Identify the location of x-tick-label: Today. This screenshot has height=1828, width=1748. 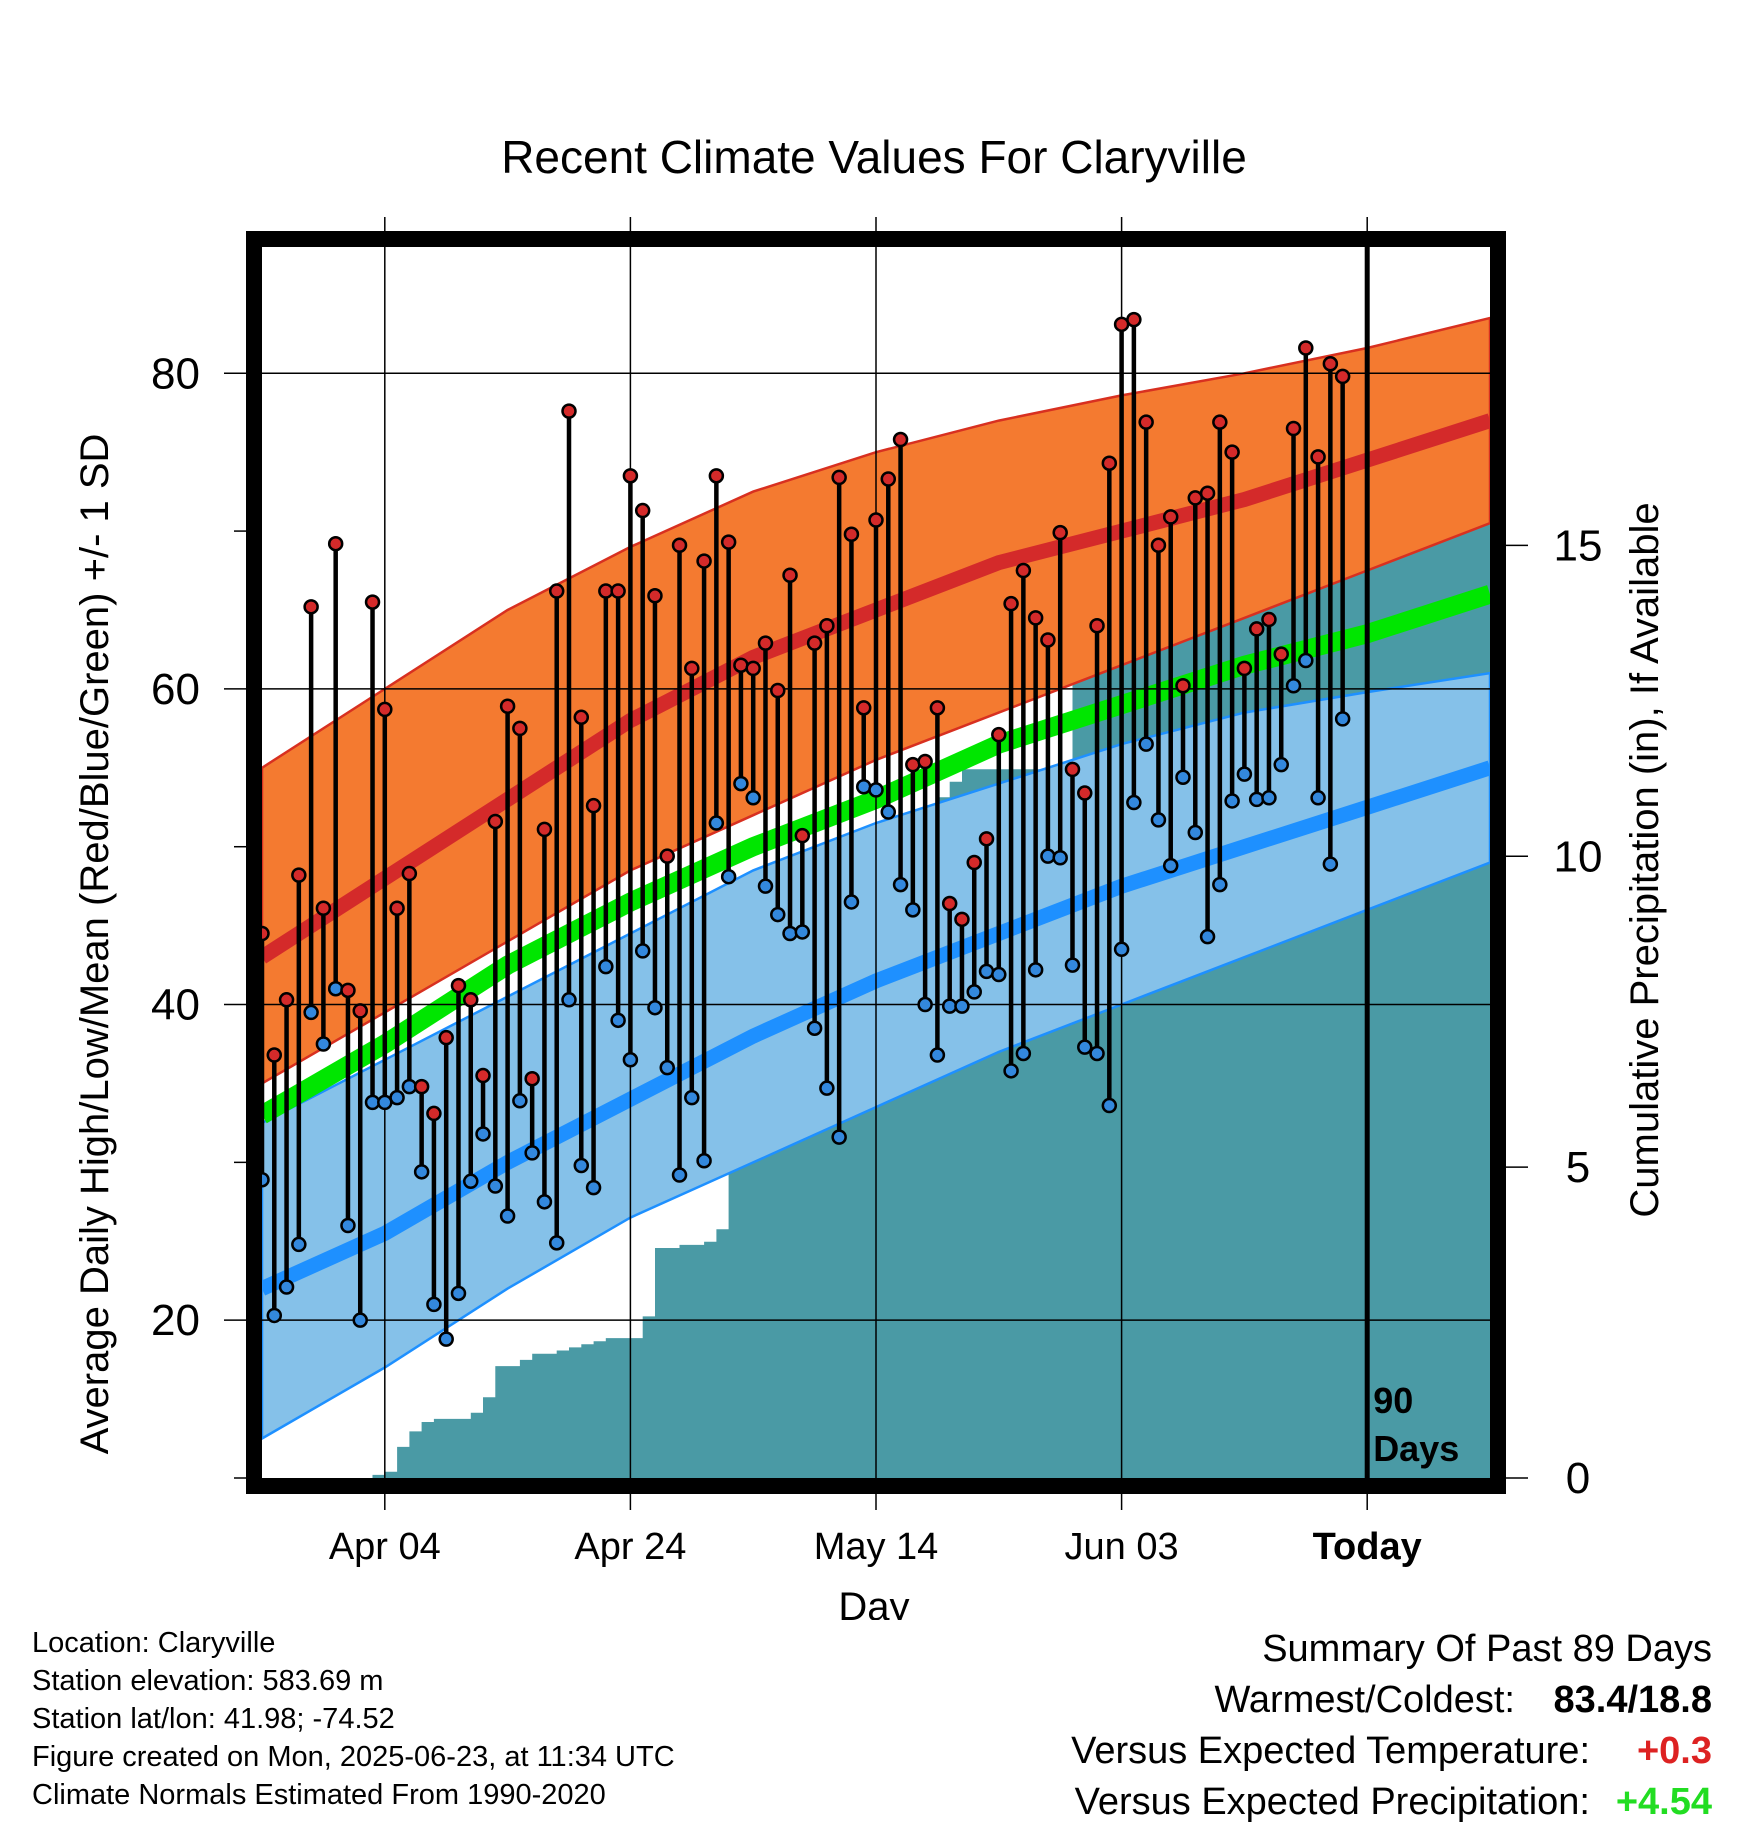
(1367, 1547).